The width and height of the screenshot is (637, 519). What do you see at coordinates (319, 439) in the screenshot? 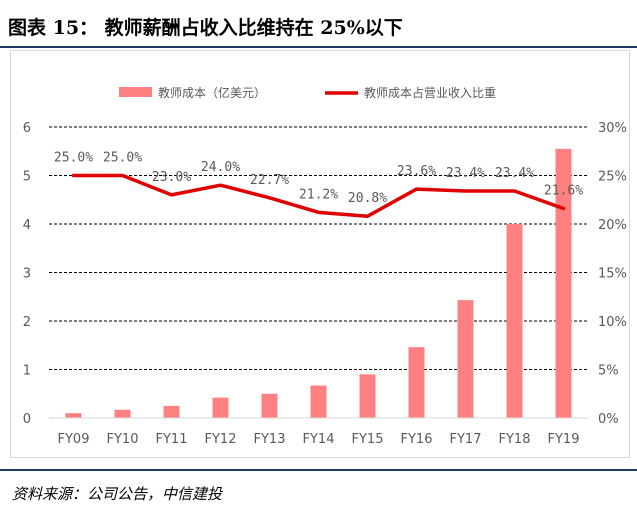
I see `x-tick-label: FY14` at bounding box center [319, 439].